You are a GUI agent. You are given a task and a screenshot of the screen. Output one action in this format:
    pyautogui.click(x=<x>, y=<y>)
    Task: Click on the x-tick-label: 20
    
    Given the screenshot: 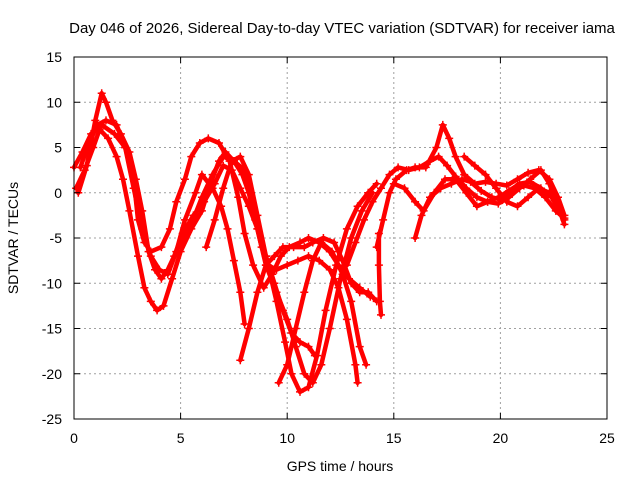 What is the action you would take?
    pyautogui.click(x=501, y=438)
    